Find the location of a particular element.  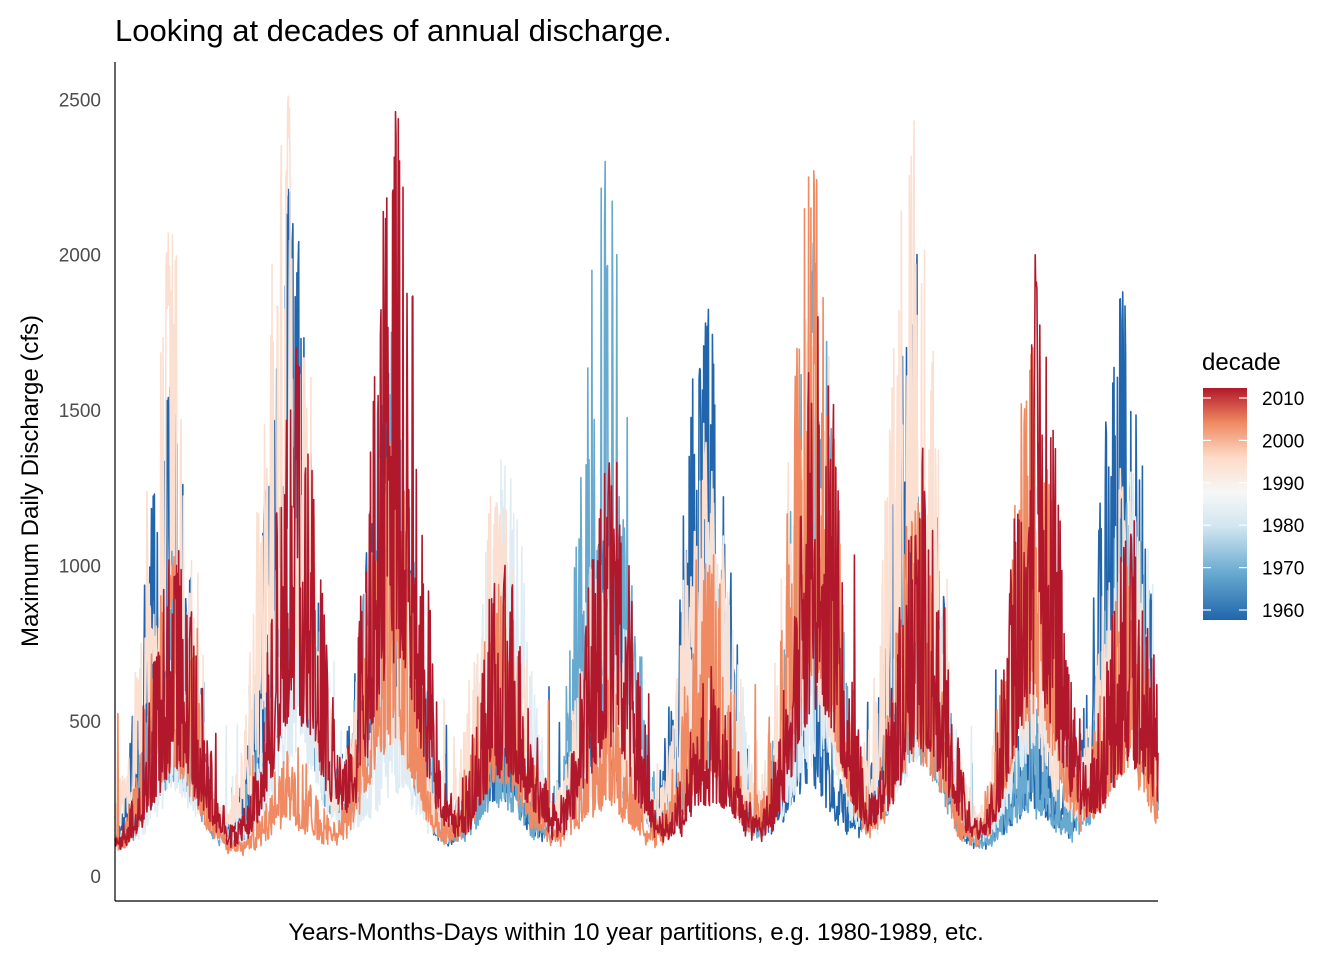

chart-title: Looking at decades of annual discharge. is located at coordinates (393, 30).